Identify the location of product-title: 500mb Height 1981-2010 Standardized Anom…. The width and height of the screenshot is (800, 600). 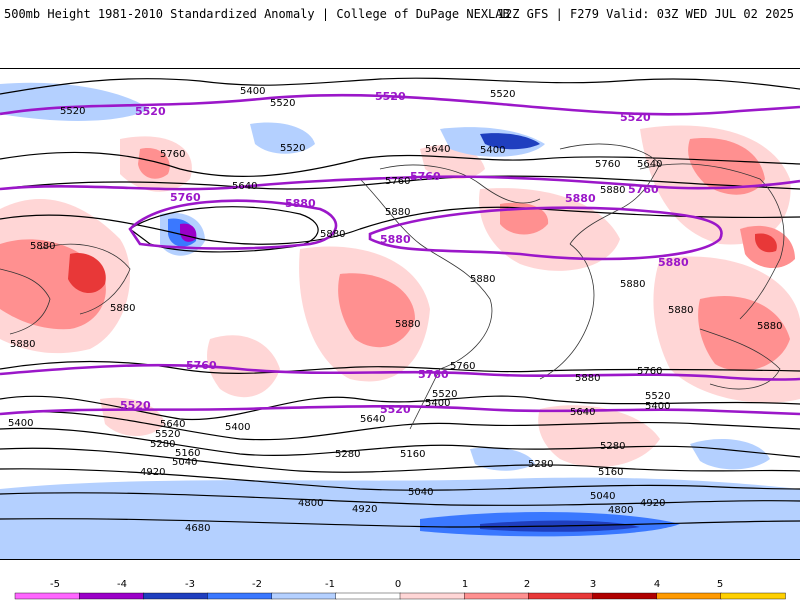
(257, 14).